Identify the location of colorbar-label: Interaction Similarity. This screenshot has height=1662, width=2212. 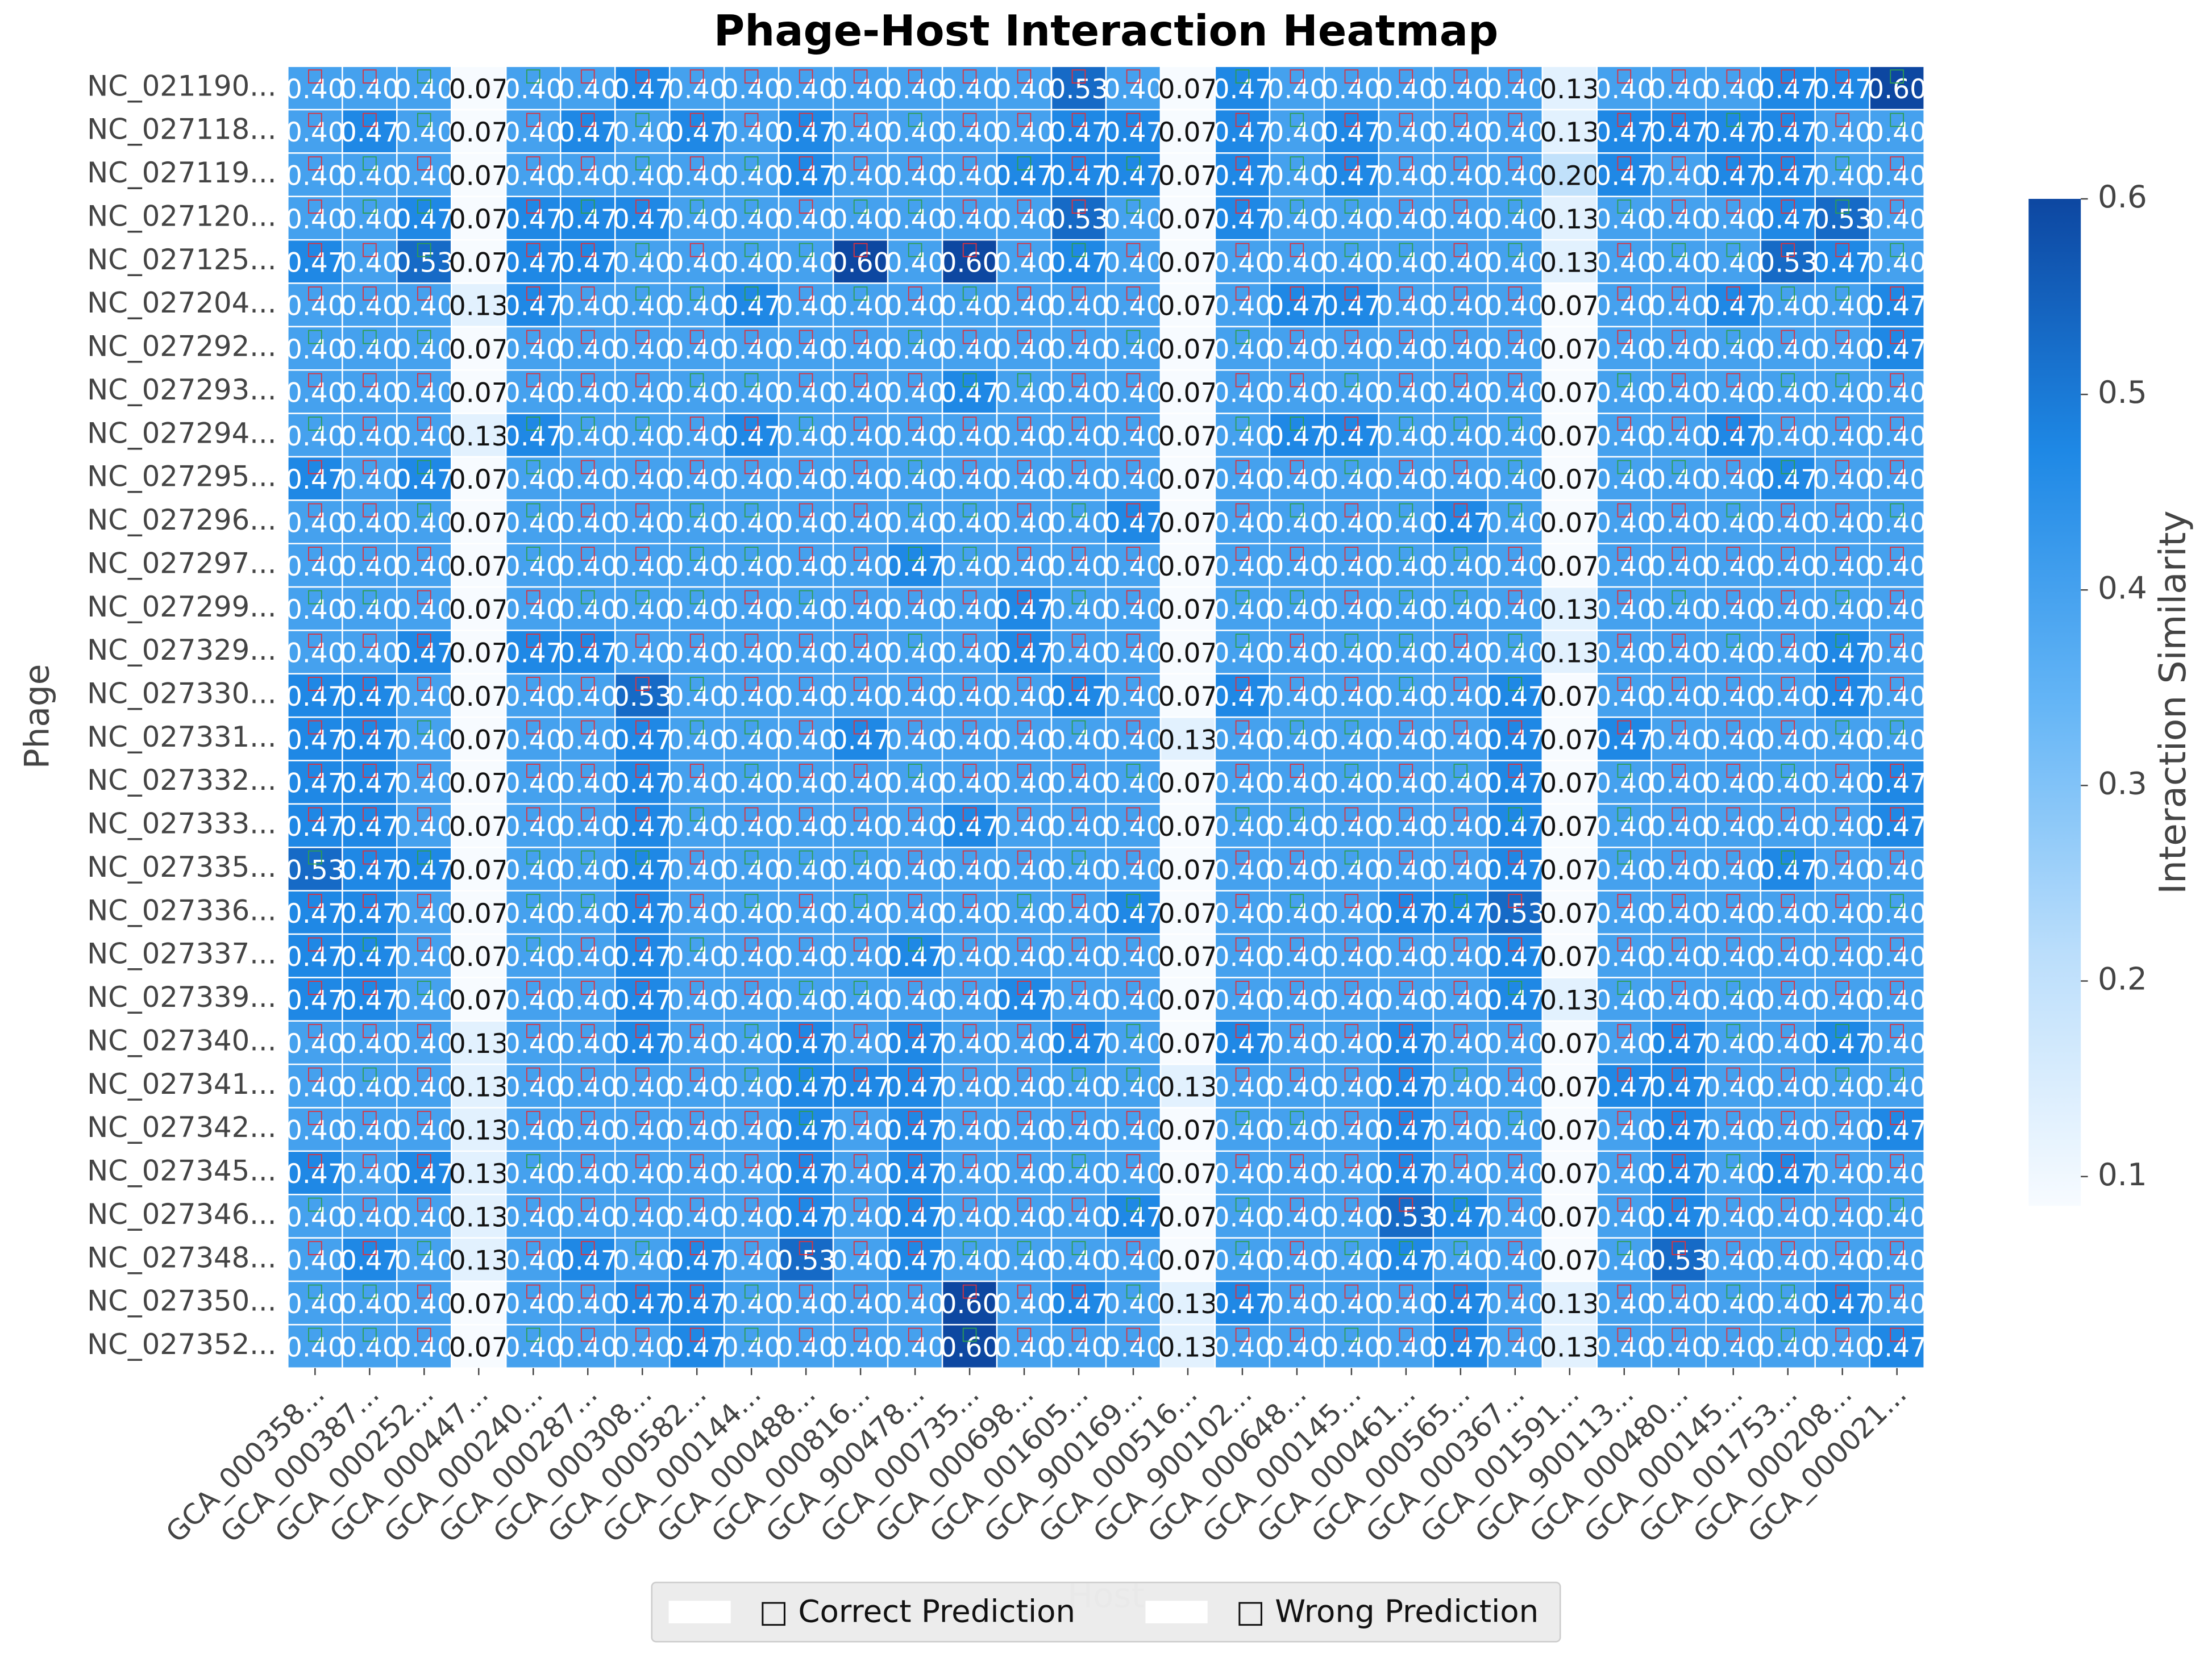
(2173, 702).